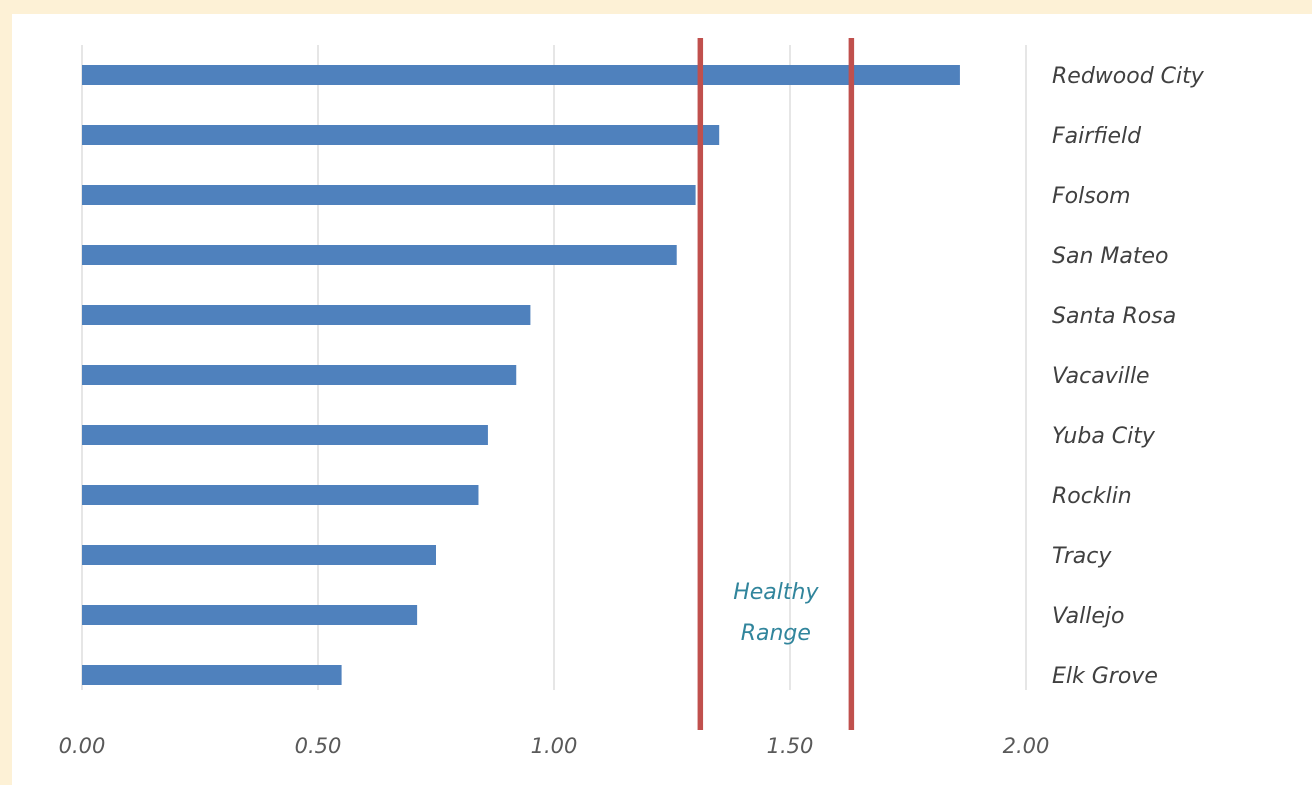 The image size is (1312, 785). I want to click on x-tick-label: 2.00, so click(1026, 746).